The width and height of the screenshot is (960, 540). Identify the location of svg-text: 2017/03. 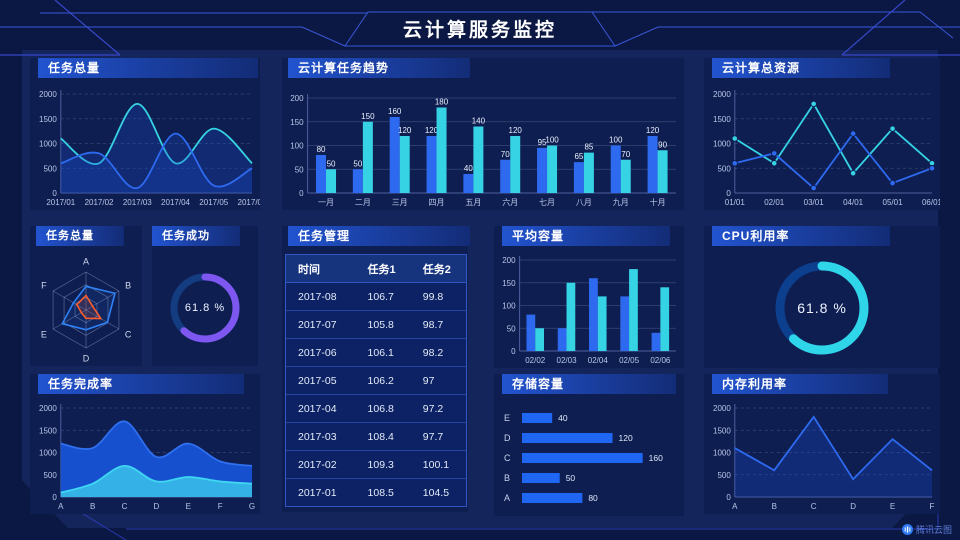
(137, 202).